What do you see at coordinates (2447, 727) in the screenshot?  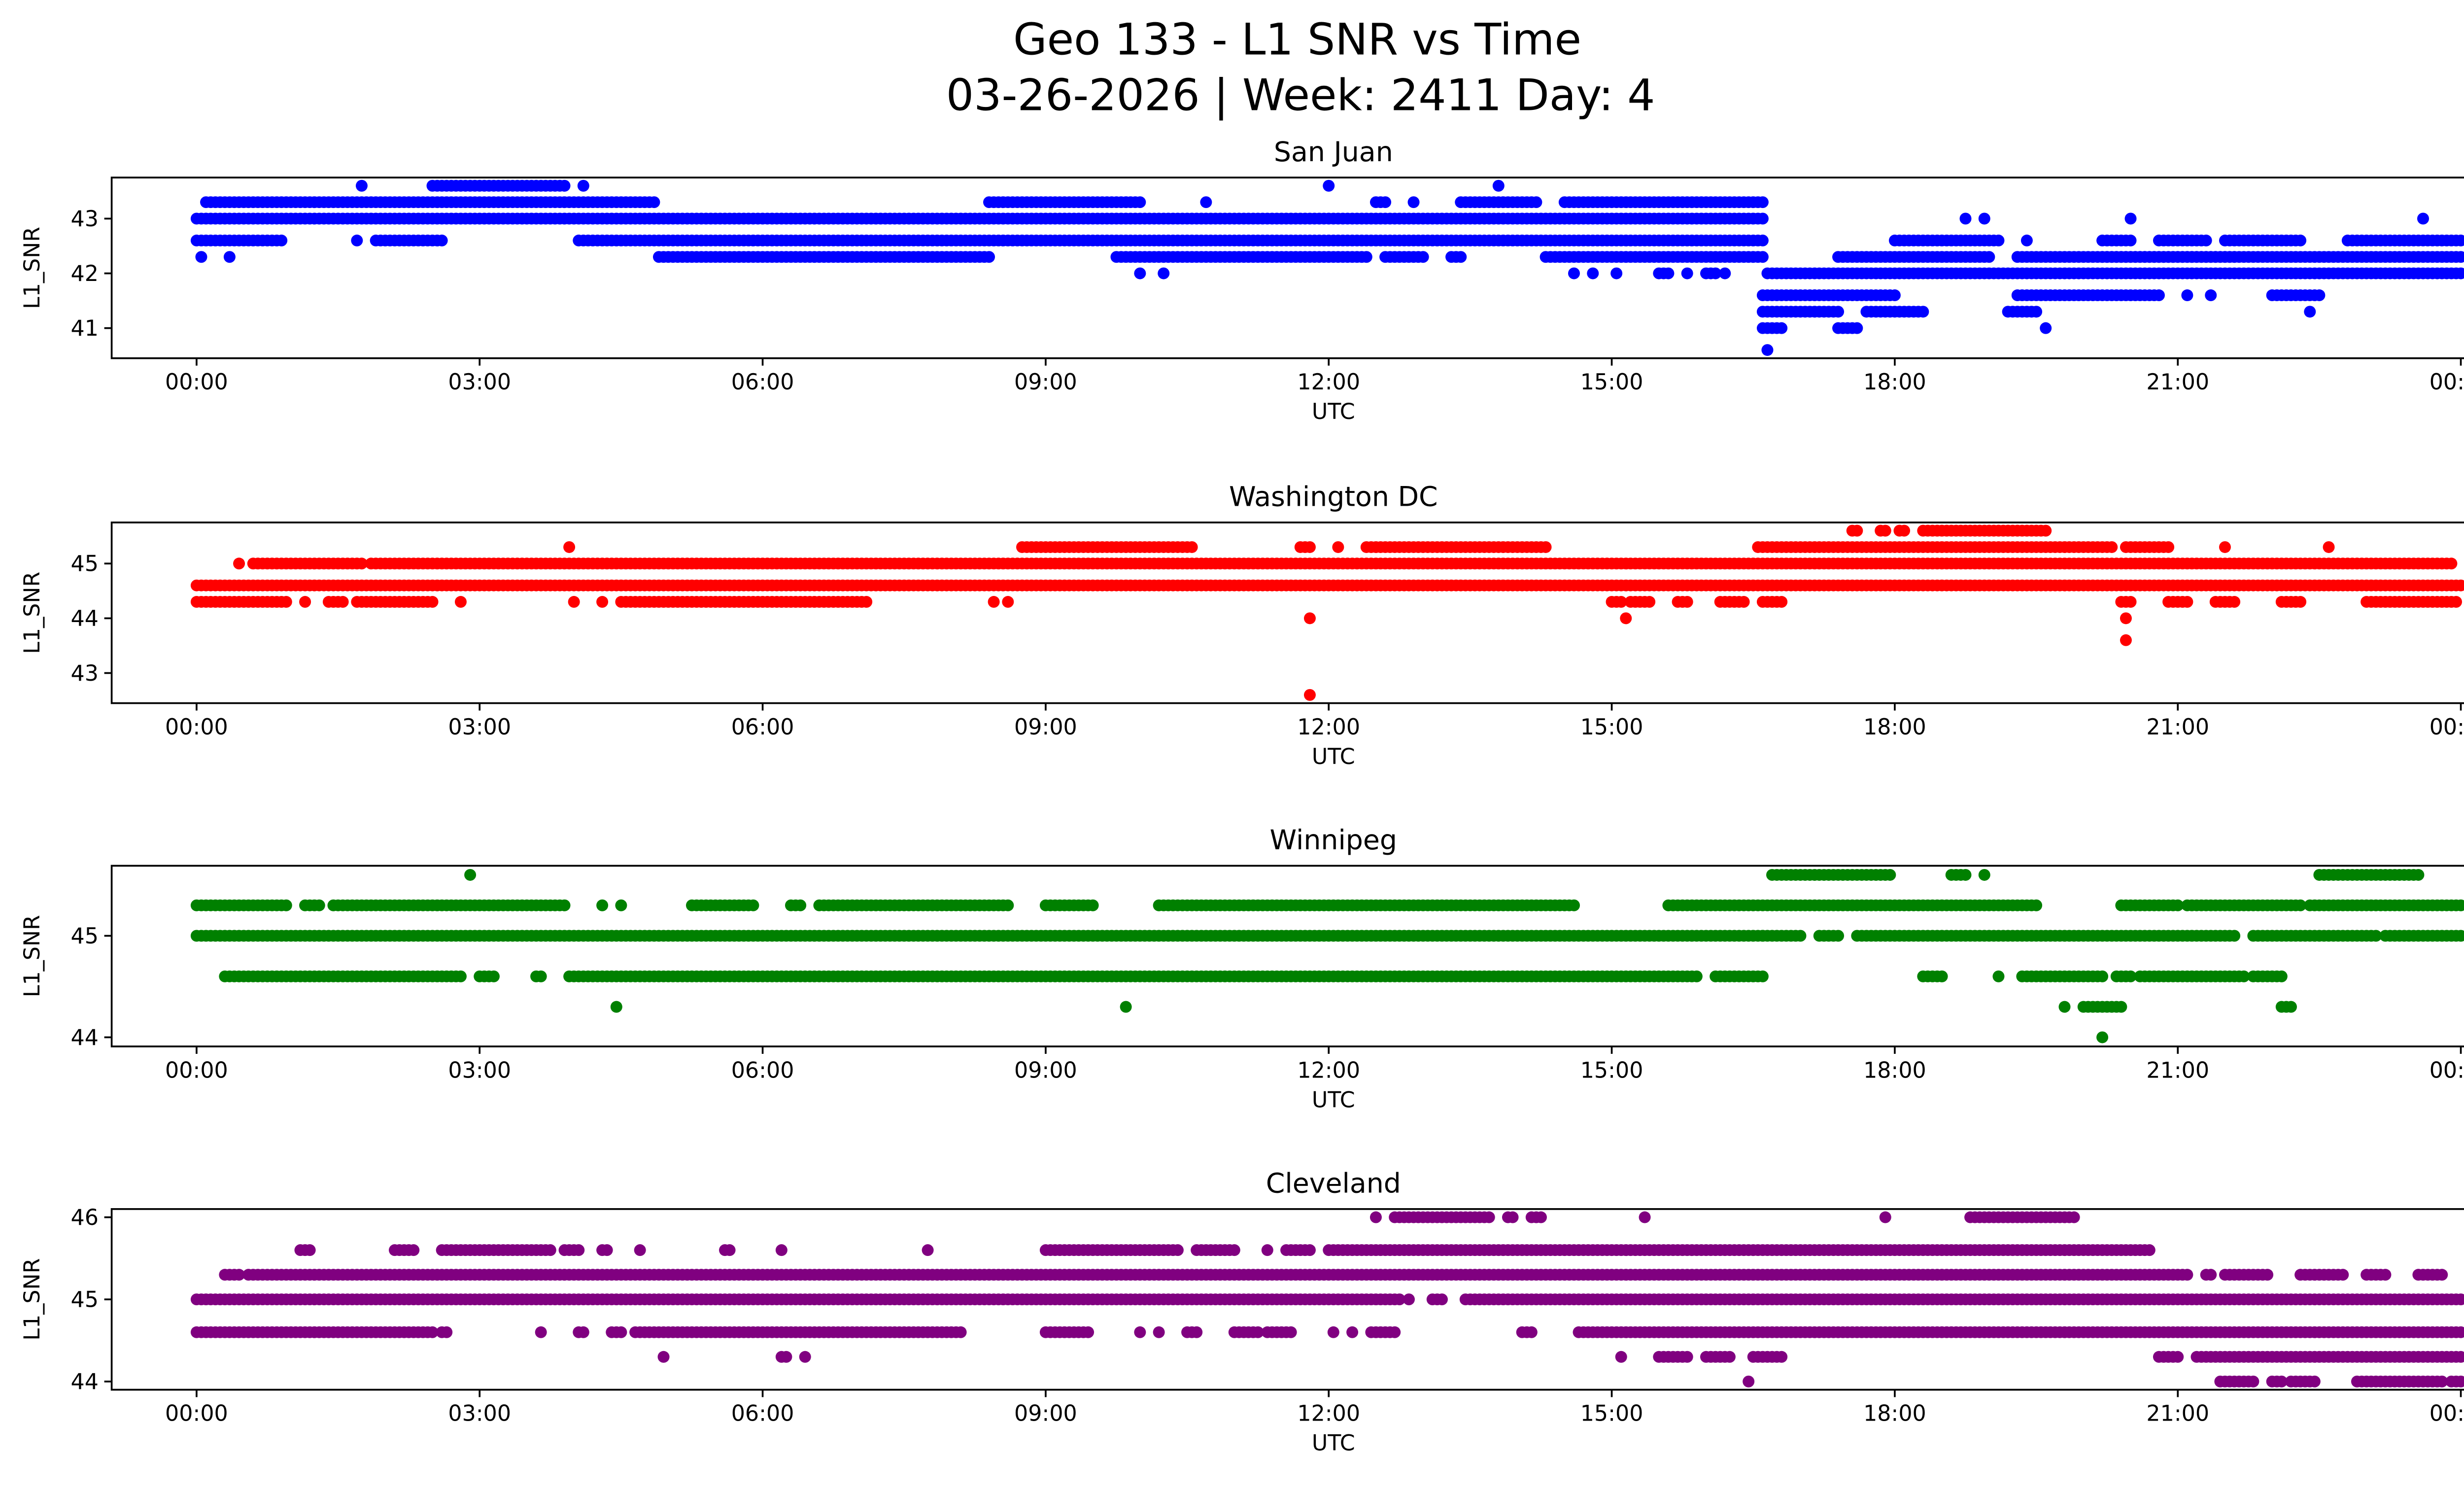 I see `x-tick-label: 00:00` at bounding box center [2447, 727].